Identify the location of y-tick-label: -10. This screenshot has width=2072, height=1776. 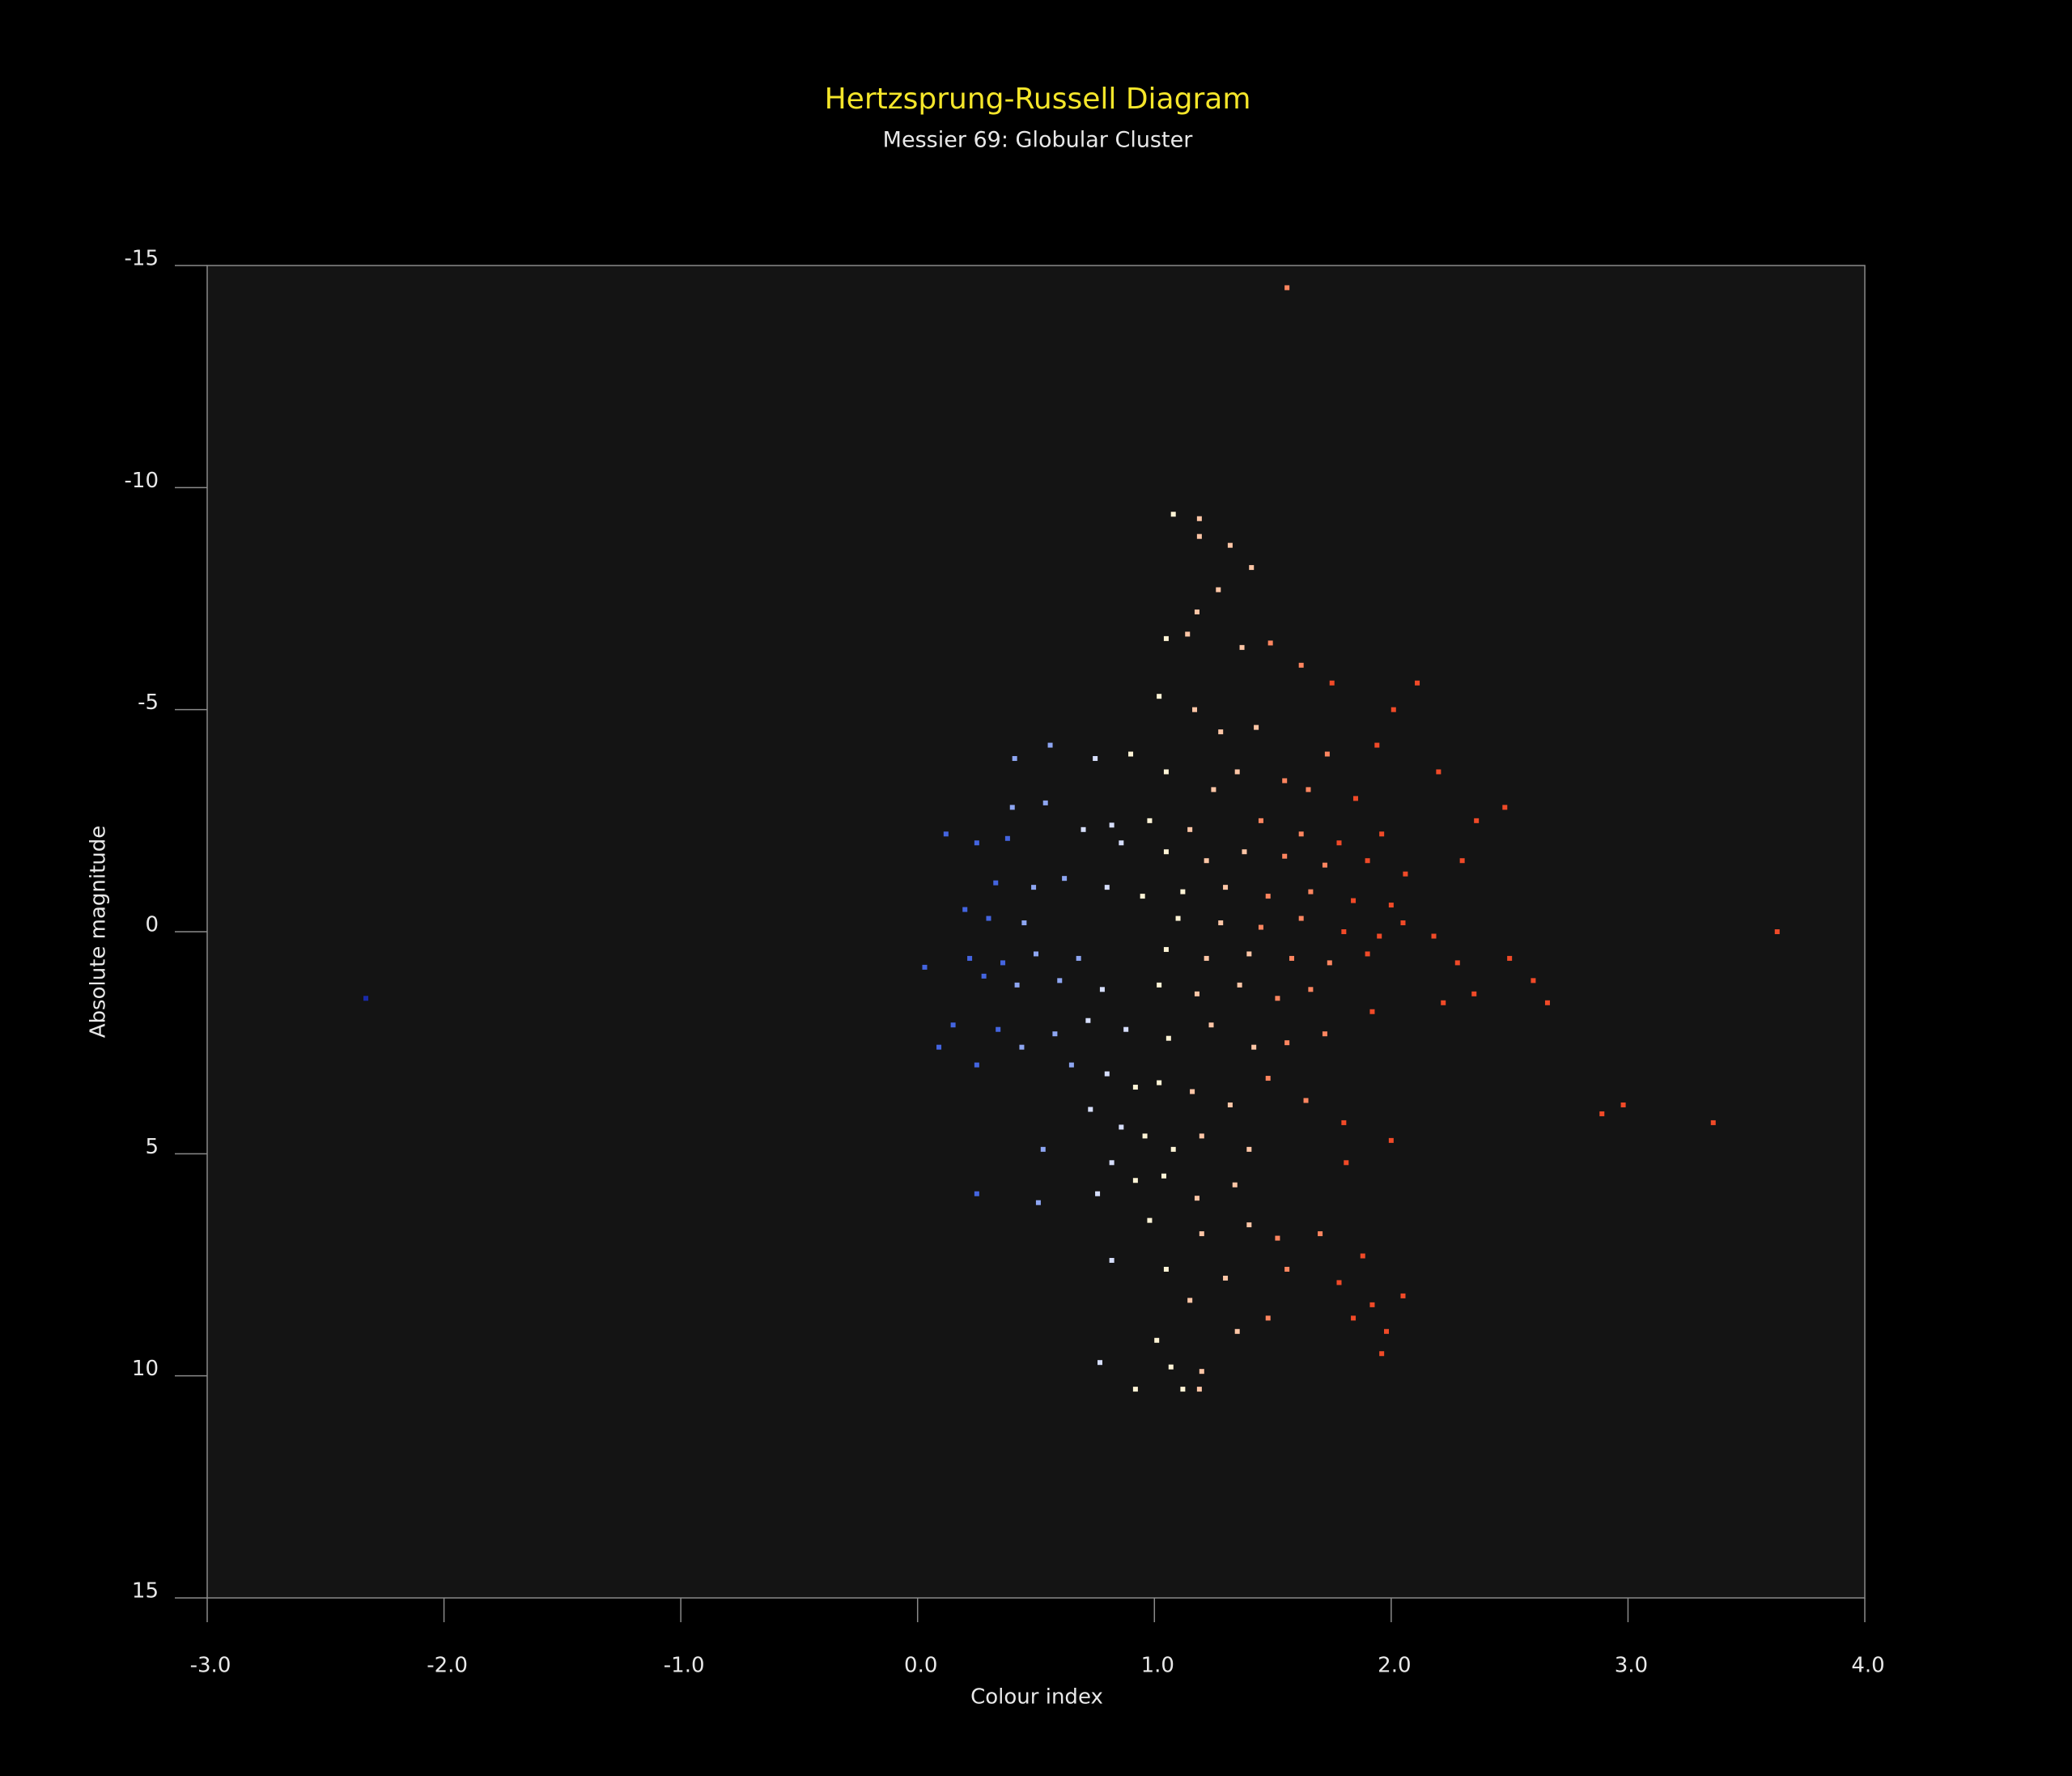
(142, 481).